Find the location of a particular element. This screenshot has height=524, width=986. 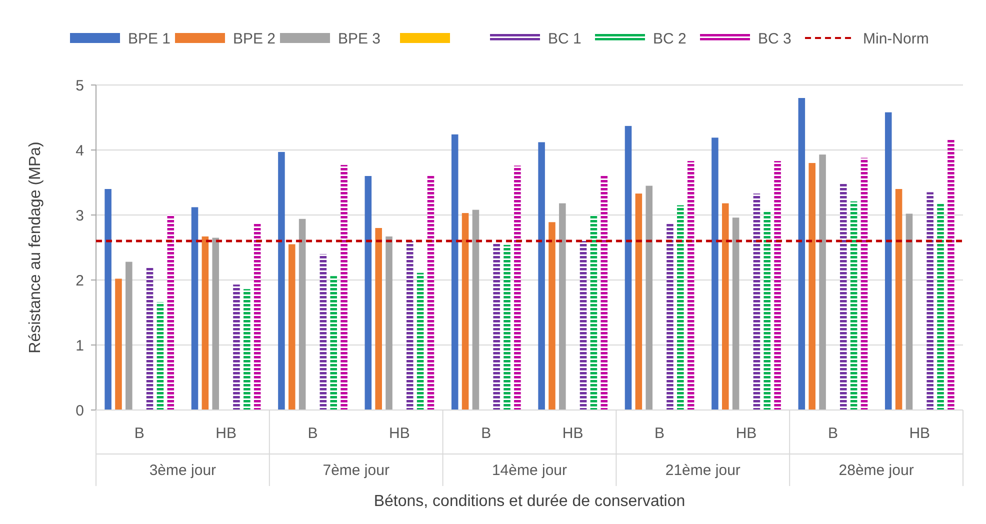

text: 21ème jour is located at coordinates (702, 470).